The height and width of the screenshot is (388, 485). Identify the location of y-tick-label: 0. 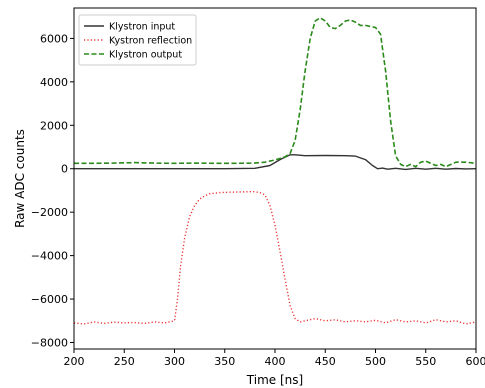
(64, 169).